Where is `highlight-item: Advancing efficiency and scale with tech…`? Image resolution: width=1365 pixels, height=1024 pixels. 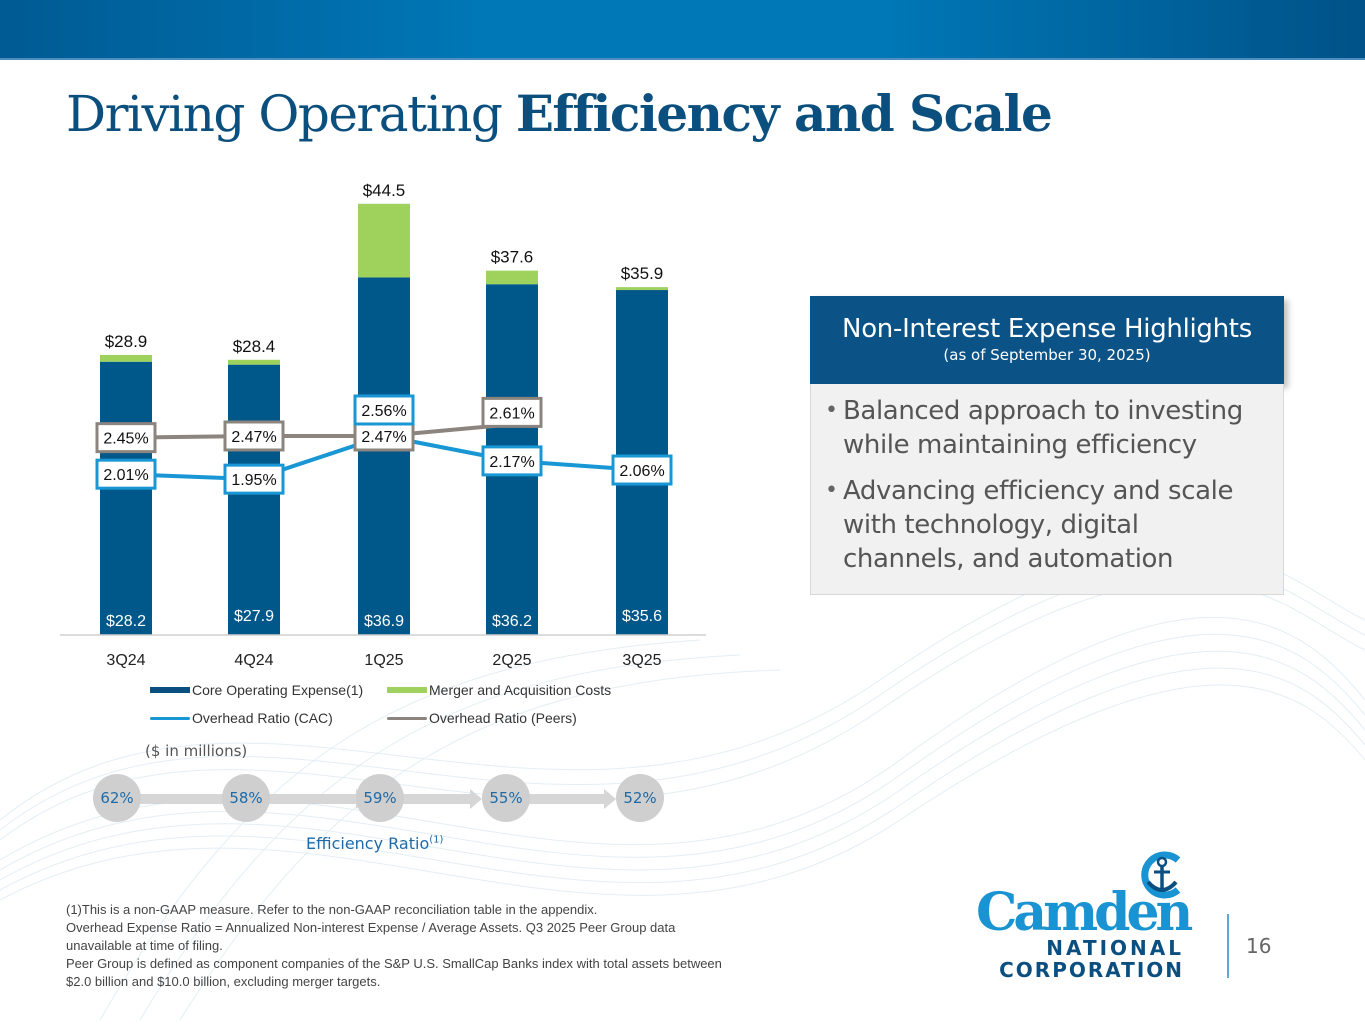 highlight-item: Advancing efficiency and scale with tech… is located at coordinates (1044, 525).